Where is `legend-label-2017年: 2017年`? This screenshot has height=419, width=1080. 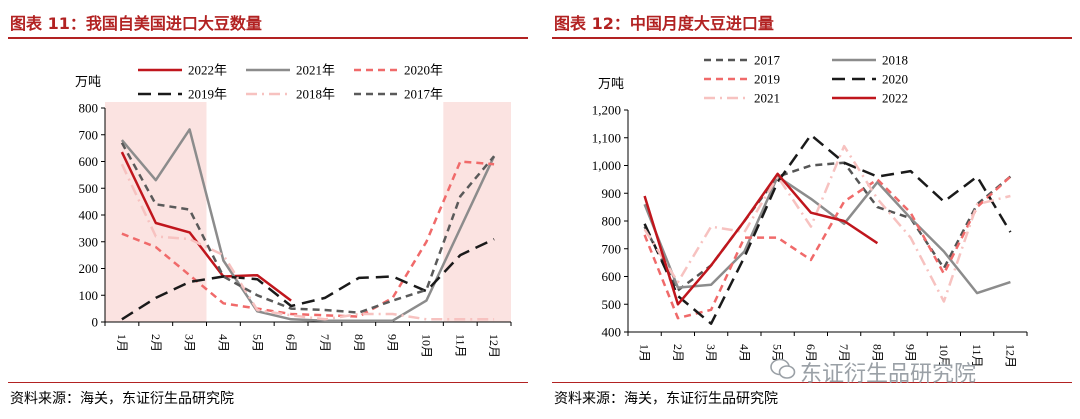 legend-label-2017年: 2017年 is located at coordinates (423, 94).